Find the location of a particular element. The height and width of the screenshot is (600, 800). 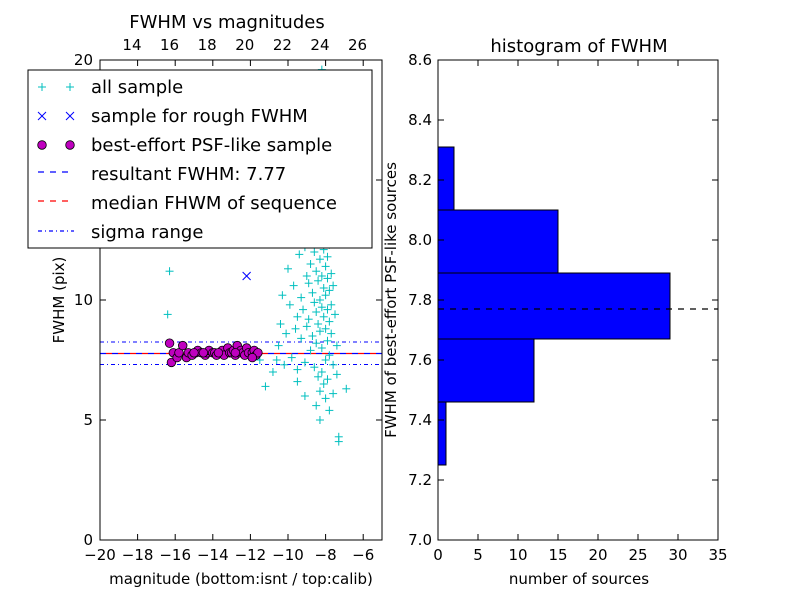

x-tick-label: −10 is located at coordinates (288, 555).